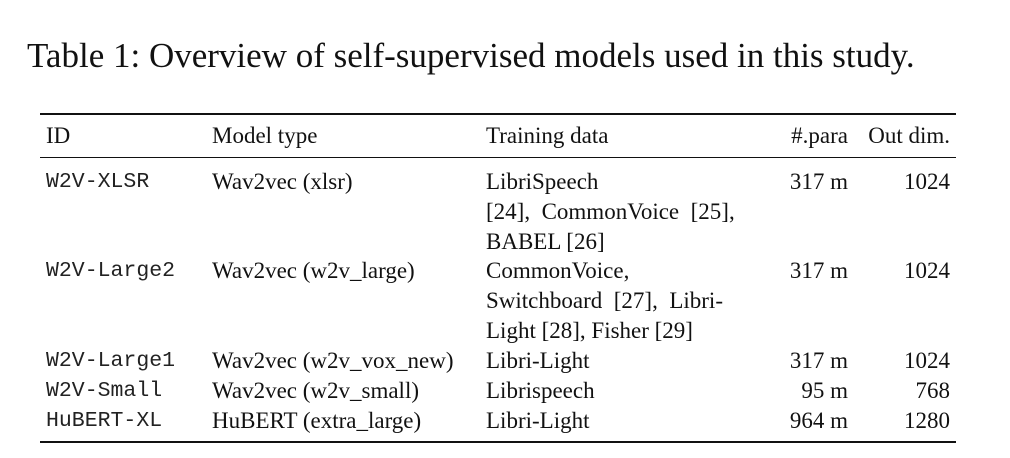 The height and width of the screenshot is (458, 1010). What do you see at coordinates (498, 442) in the screenshot?
I see `table-bottom-rule` at bounding box center [498, 442].